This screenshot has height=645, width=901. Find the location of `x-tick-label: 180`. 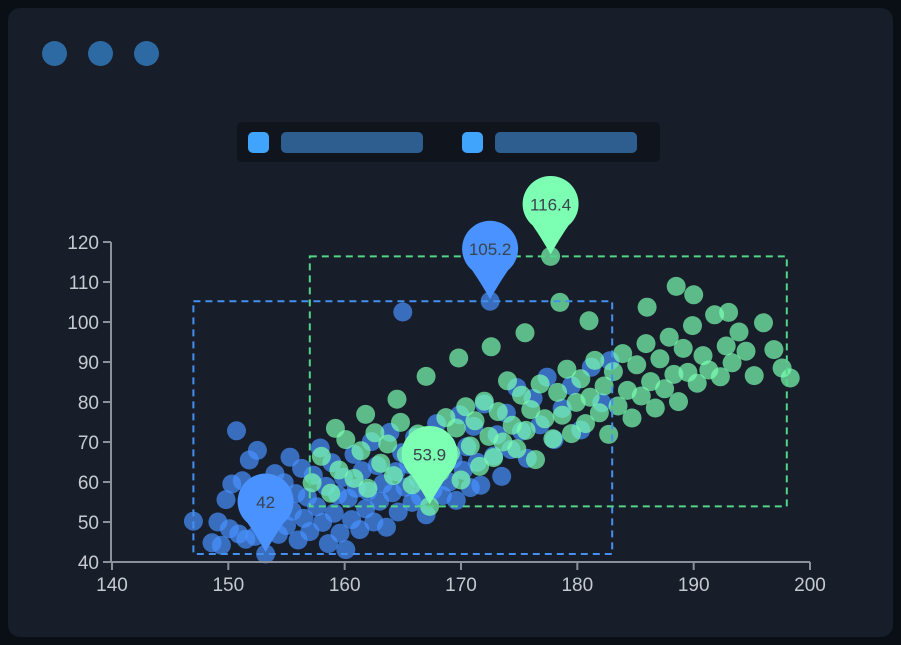

x-tick-label: 180 is located at coordinates (577, 585).